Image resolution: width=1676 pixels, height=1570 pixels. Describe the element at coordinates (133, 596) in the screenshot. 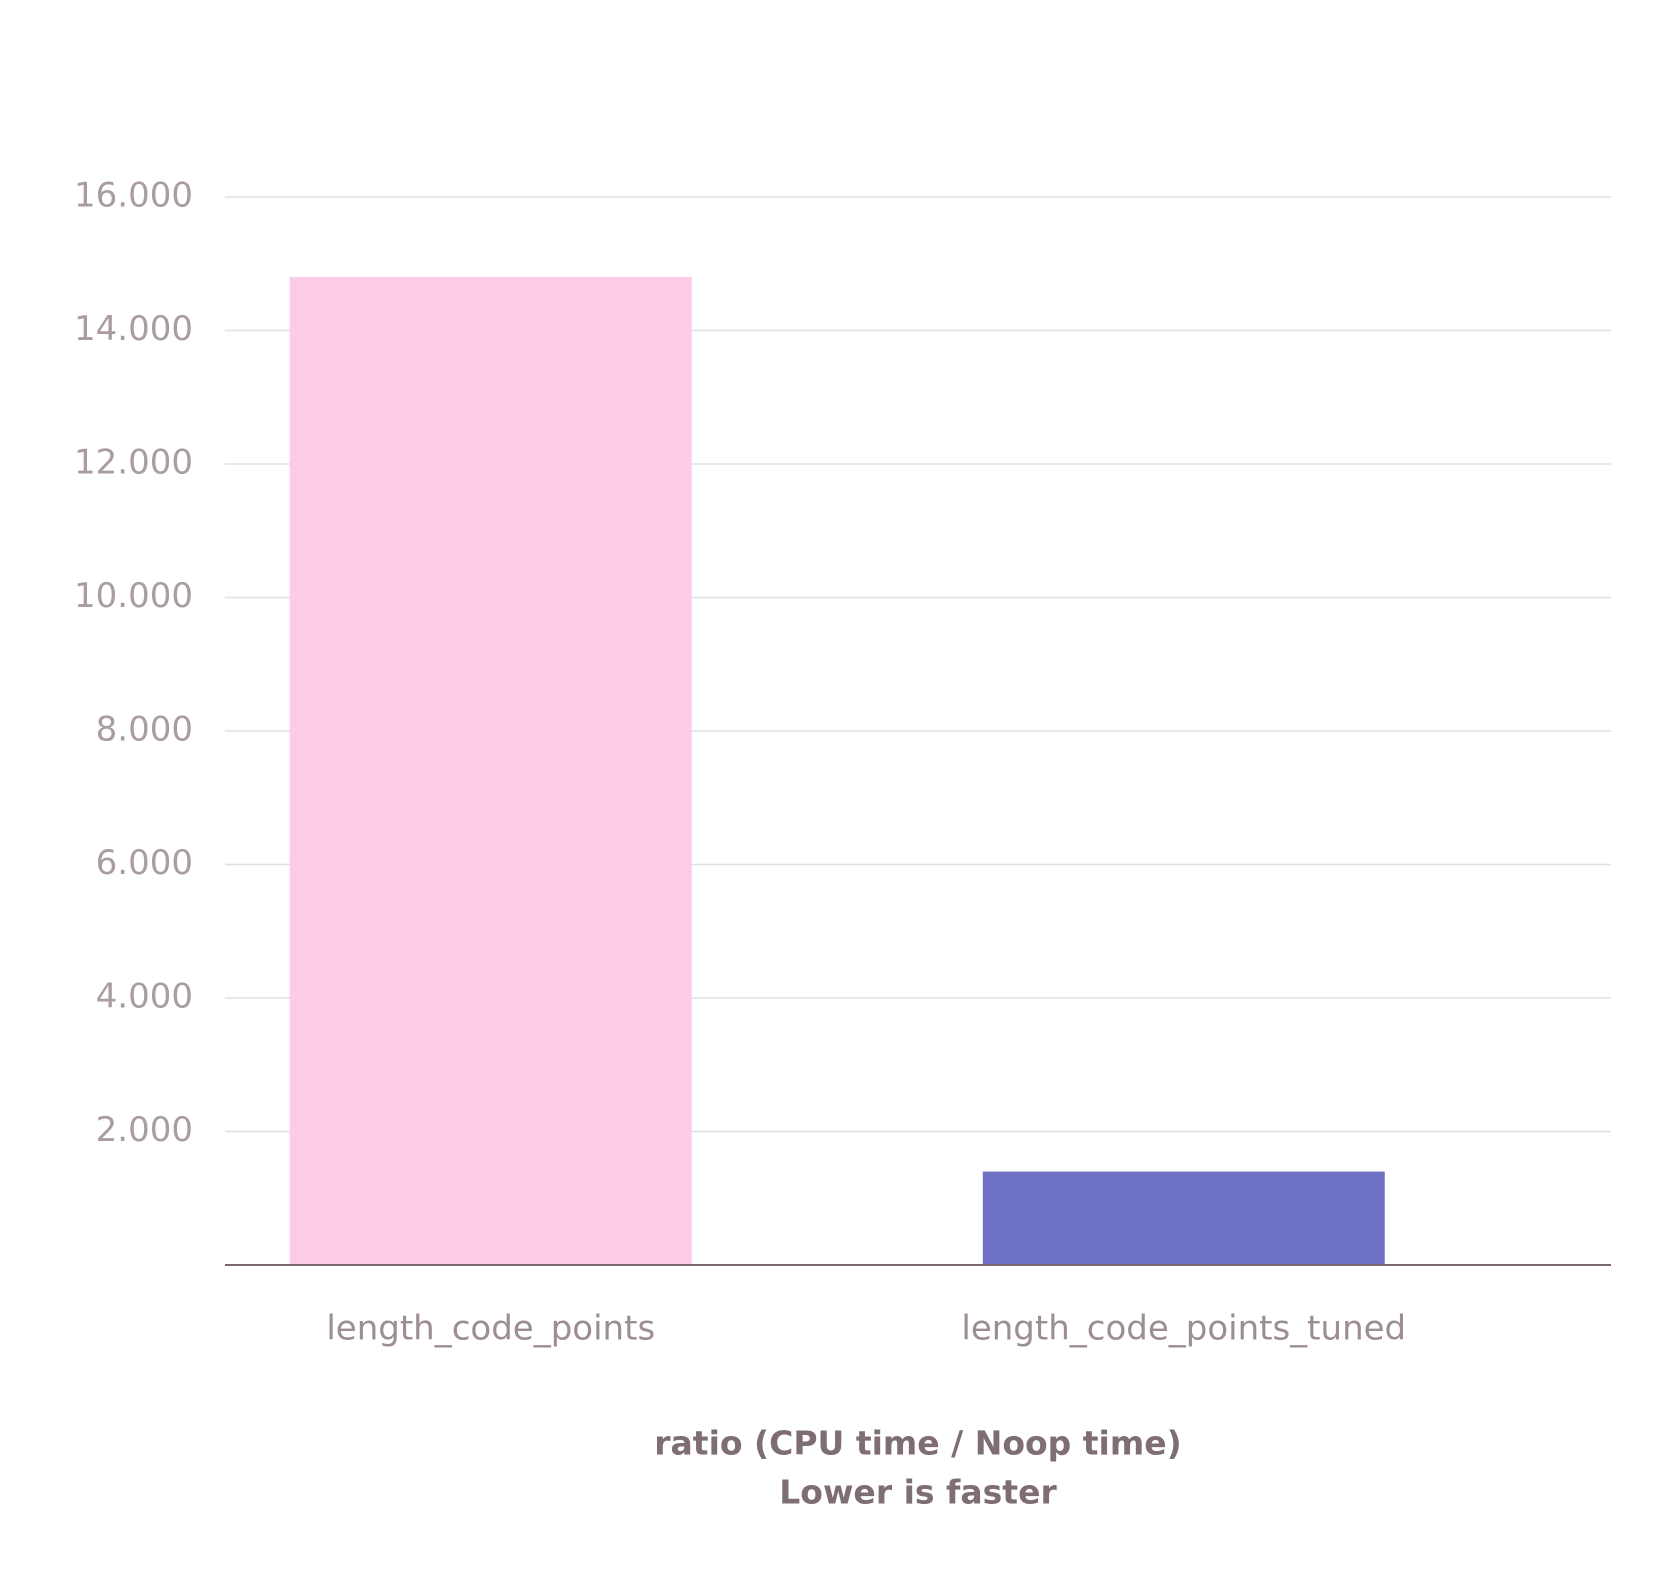

I see `y-tick-label: 10.000` at that location.